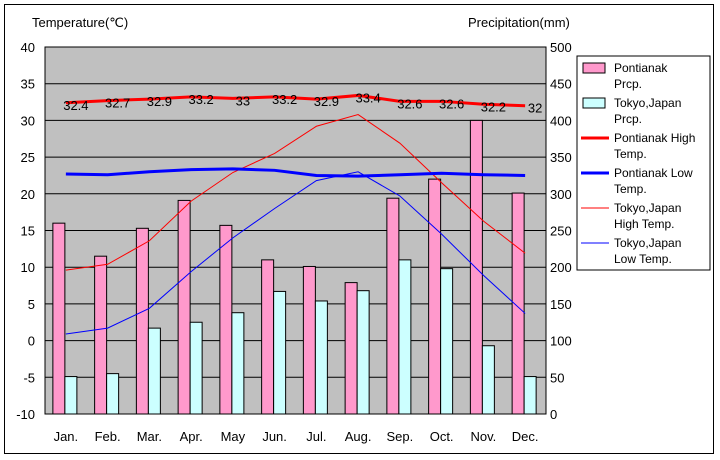 This screenshot has height=460, width=720. What do you see at coordinates (519, 22) in the screenshot?
I see `right-axis-label: Precipitation(mm)` at bounding box center [519, 22].